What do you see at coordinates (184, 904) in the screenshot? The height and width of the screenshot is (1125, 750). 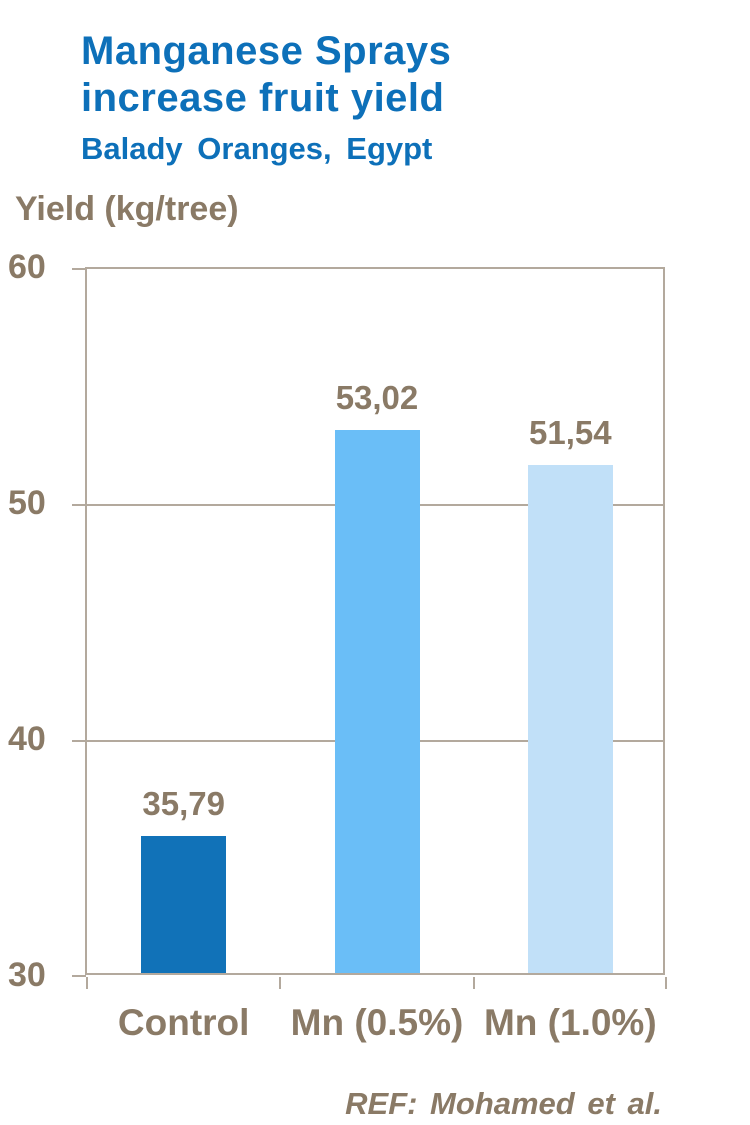 I see `bar-control` at bounding box center [184, 904].